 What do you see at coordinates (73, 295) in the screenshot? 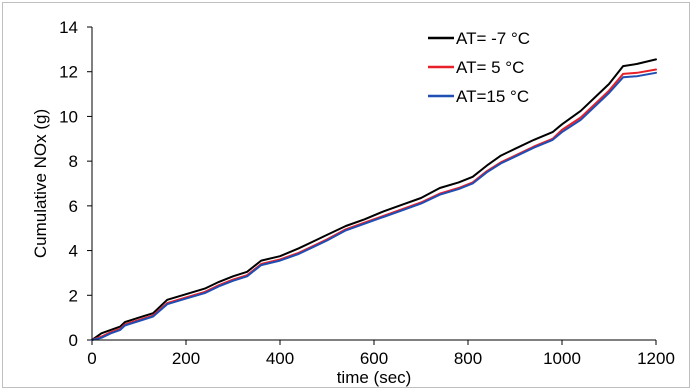
I see `y-tick-label: 2` at bounding box center [73, 295].